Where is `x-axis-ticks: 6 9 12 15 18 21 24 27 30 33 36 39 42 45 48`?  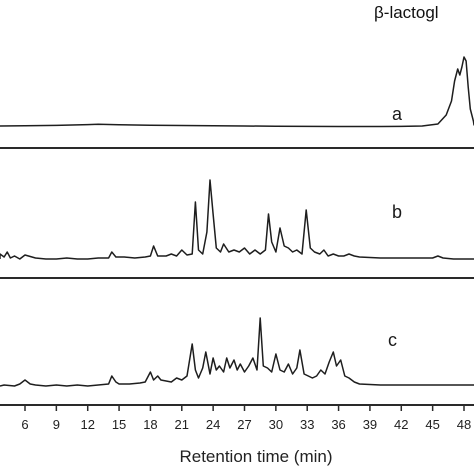 x-axis-ticks: 6 9 12 15 18 21 24 27 30 33 36 39 42 45 48 is located at coordinates (246, 418).